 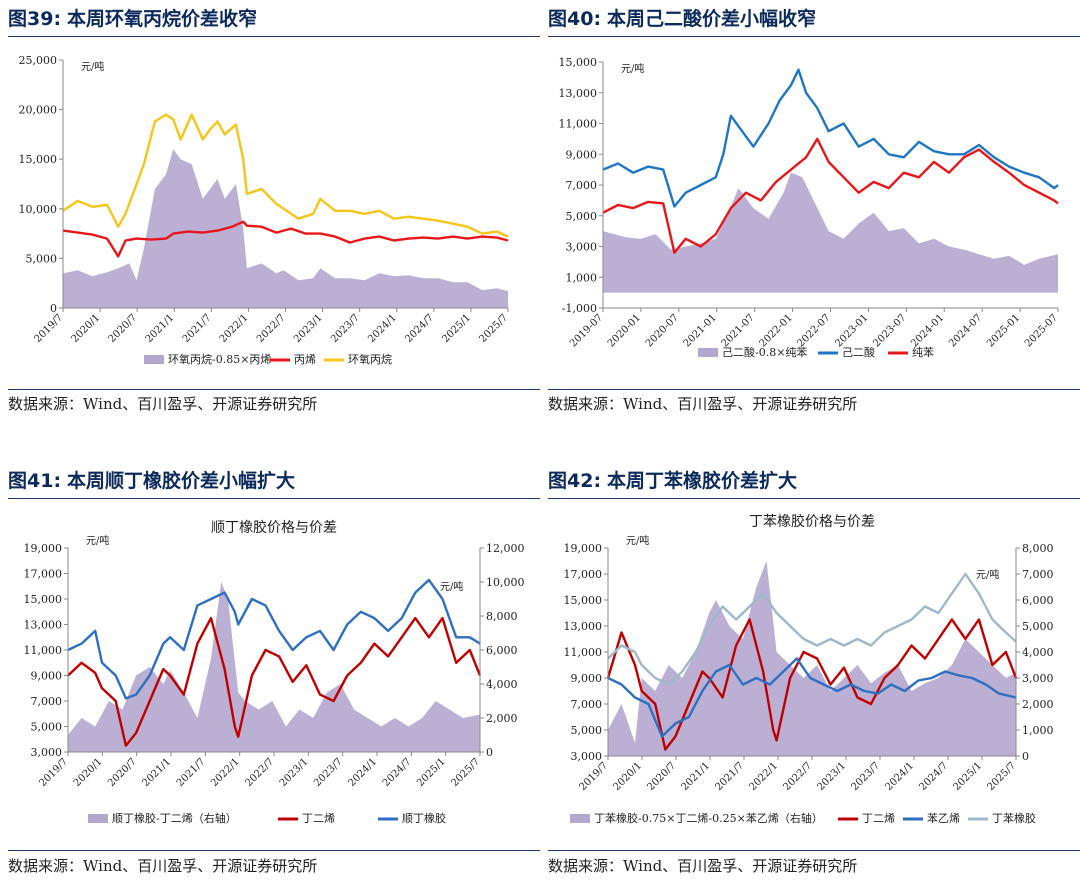 What do you see at coordinates (582, 277) in the screenshot?
I see `y-tick-label: 1,000` at bounding box center [582, 277].